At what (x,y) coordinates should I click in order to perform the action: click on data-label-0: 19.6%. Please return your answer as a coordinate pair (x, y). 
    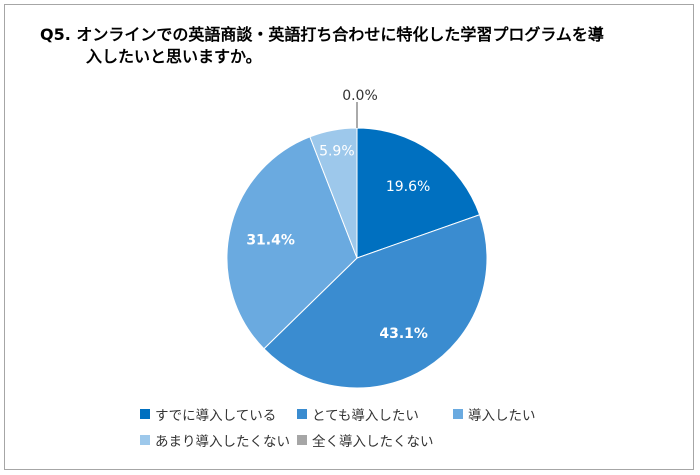
    Looking at the image, I should click on (408, 187).